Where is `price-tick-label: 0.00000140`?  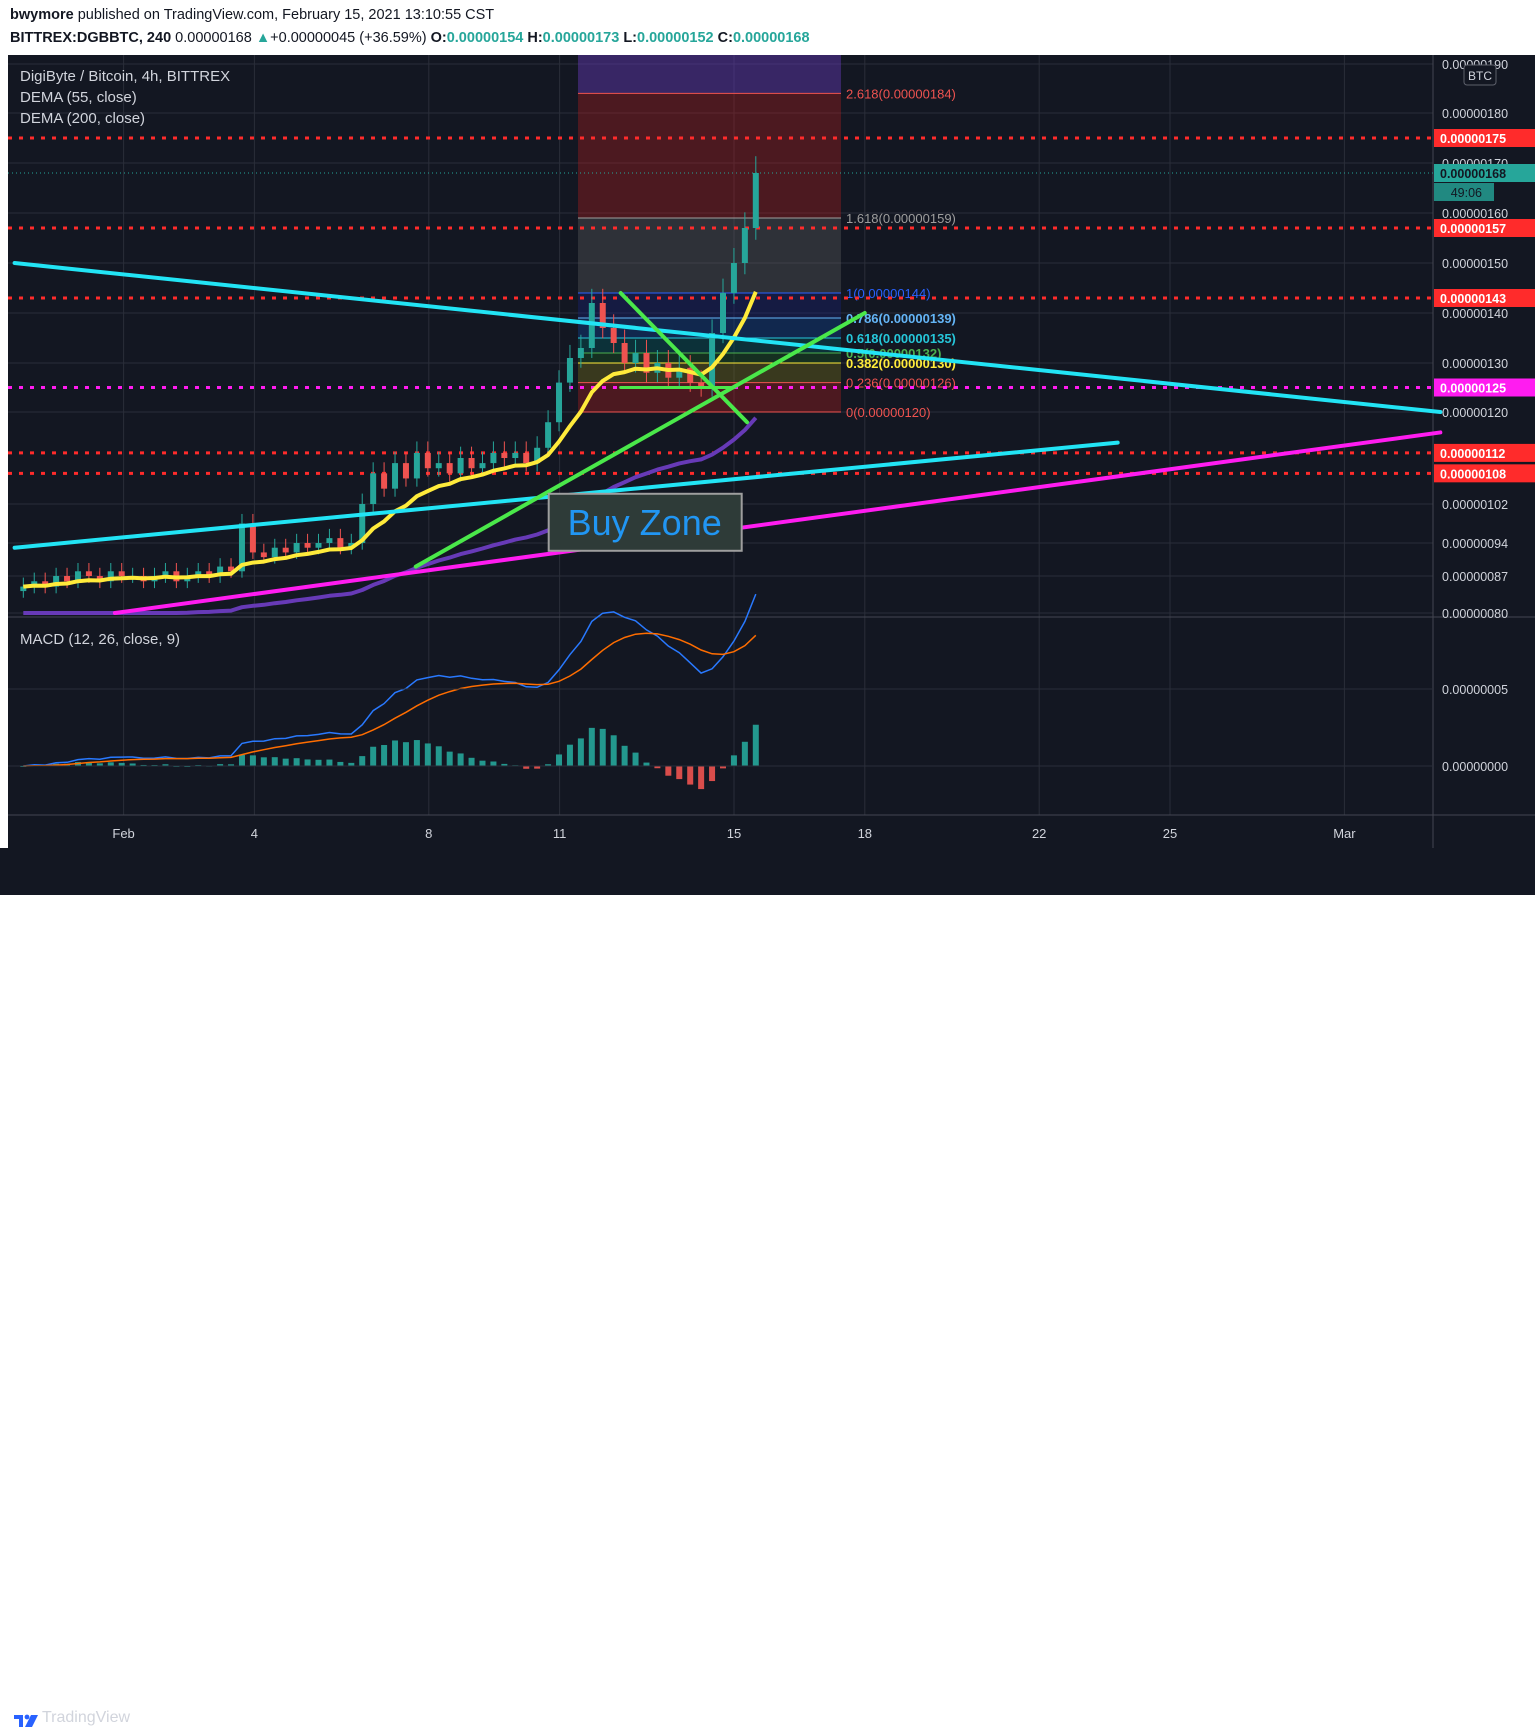
price-tick-label: 0.00000140 is located at coordinates (1475, 314).